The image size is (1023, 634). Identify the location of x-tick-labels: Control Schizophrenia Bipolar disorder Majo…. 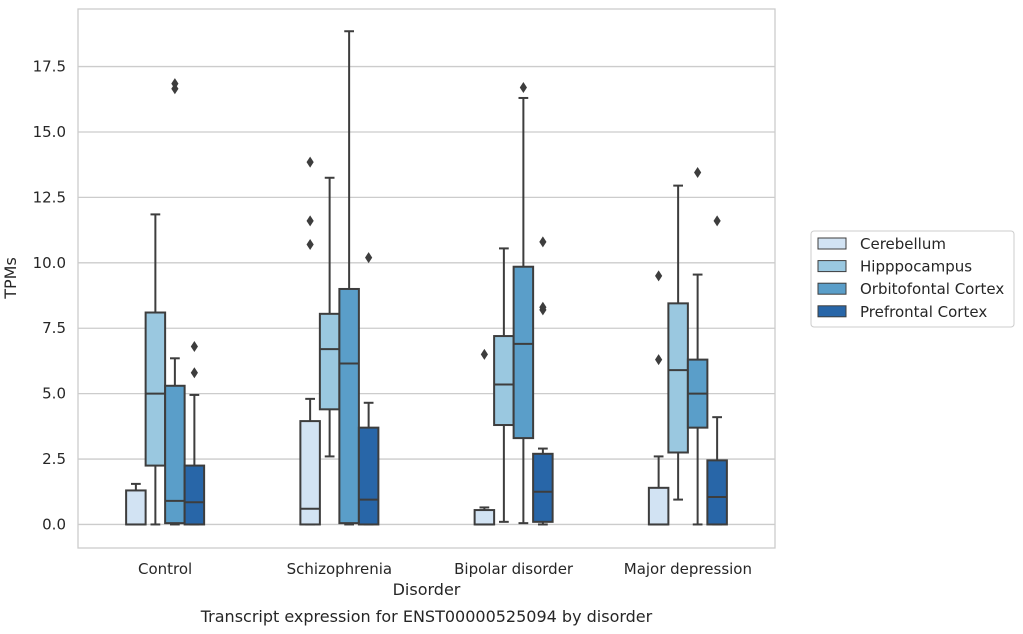
(445, 569).